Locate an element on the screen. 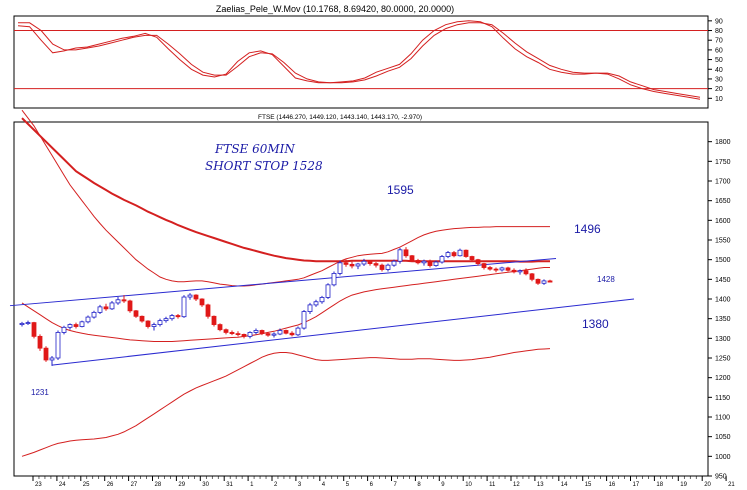  price-tick-label: 1200 is located at coordinates (723, 378).